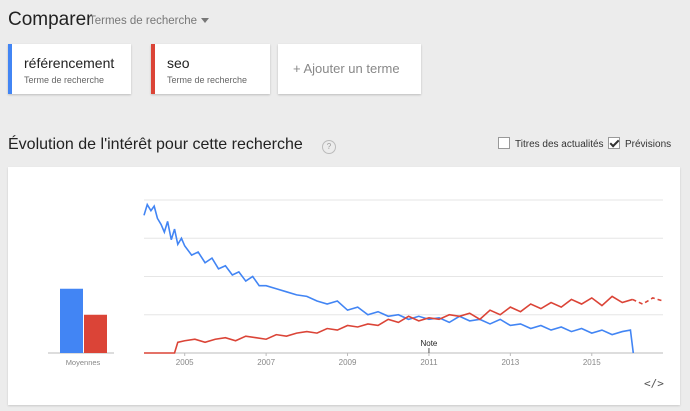 The width and height of the screenshot is (690, 411). What do you see at coordinates (648, 301) in the screenshot?
I see `series-forecast-line-seo` at bounding box center [648, 301].